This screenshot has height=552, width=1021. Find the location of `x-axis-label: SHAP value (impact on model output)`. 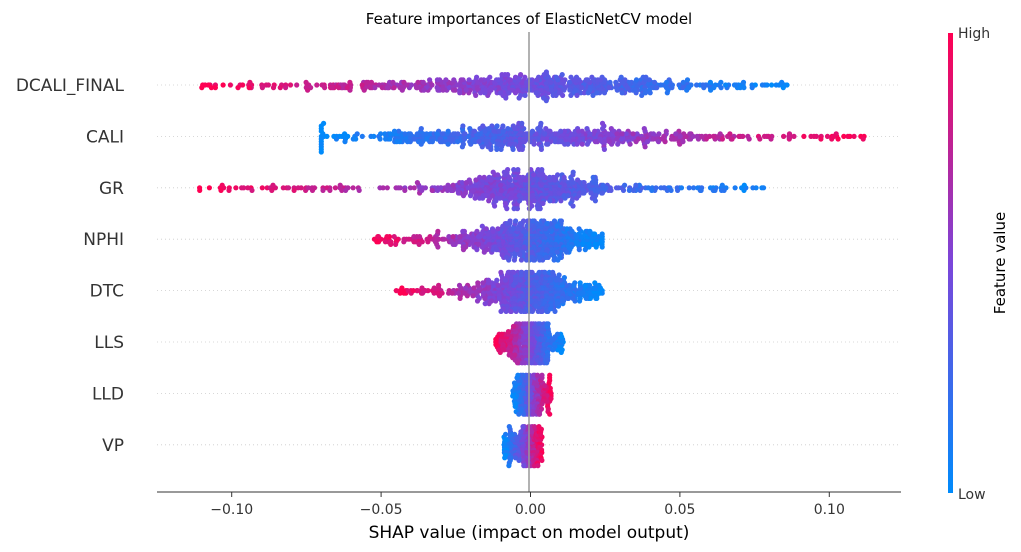

x-axis-label: SHAP value (impact on model output) is located at coordinates (529, 533).